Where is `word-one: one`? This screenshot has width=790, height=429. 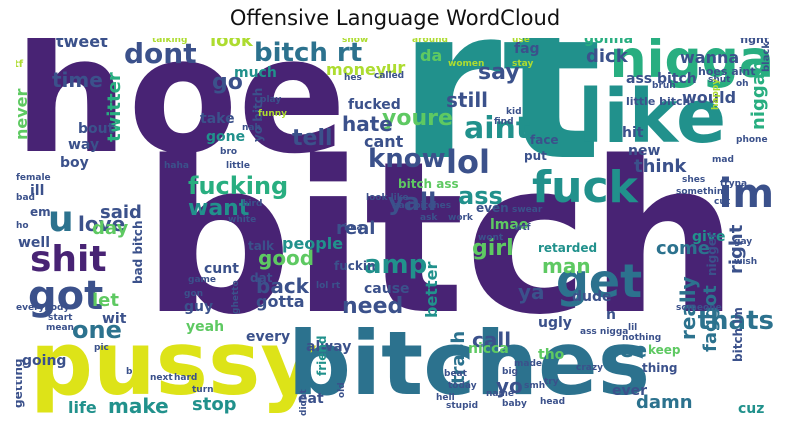
word-one: one is located at coordinates (97, 330).